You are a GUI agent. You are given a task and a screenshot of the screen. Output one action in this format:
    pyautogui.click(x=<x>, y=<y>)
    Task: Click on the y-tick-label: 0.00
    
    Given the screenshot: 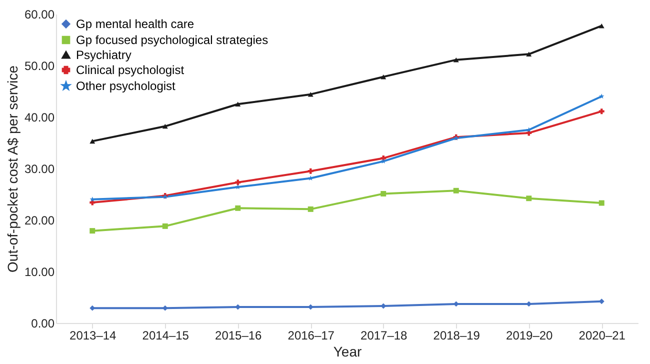 What is the action you would take?
    pyautogui.click(x=43, y=323)
    